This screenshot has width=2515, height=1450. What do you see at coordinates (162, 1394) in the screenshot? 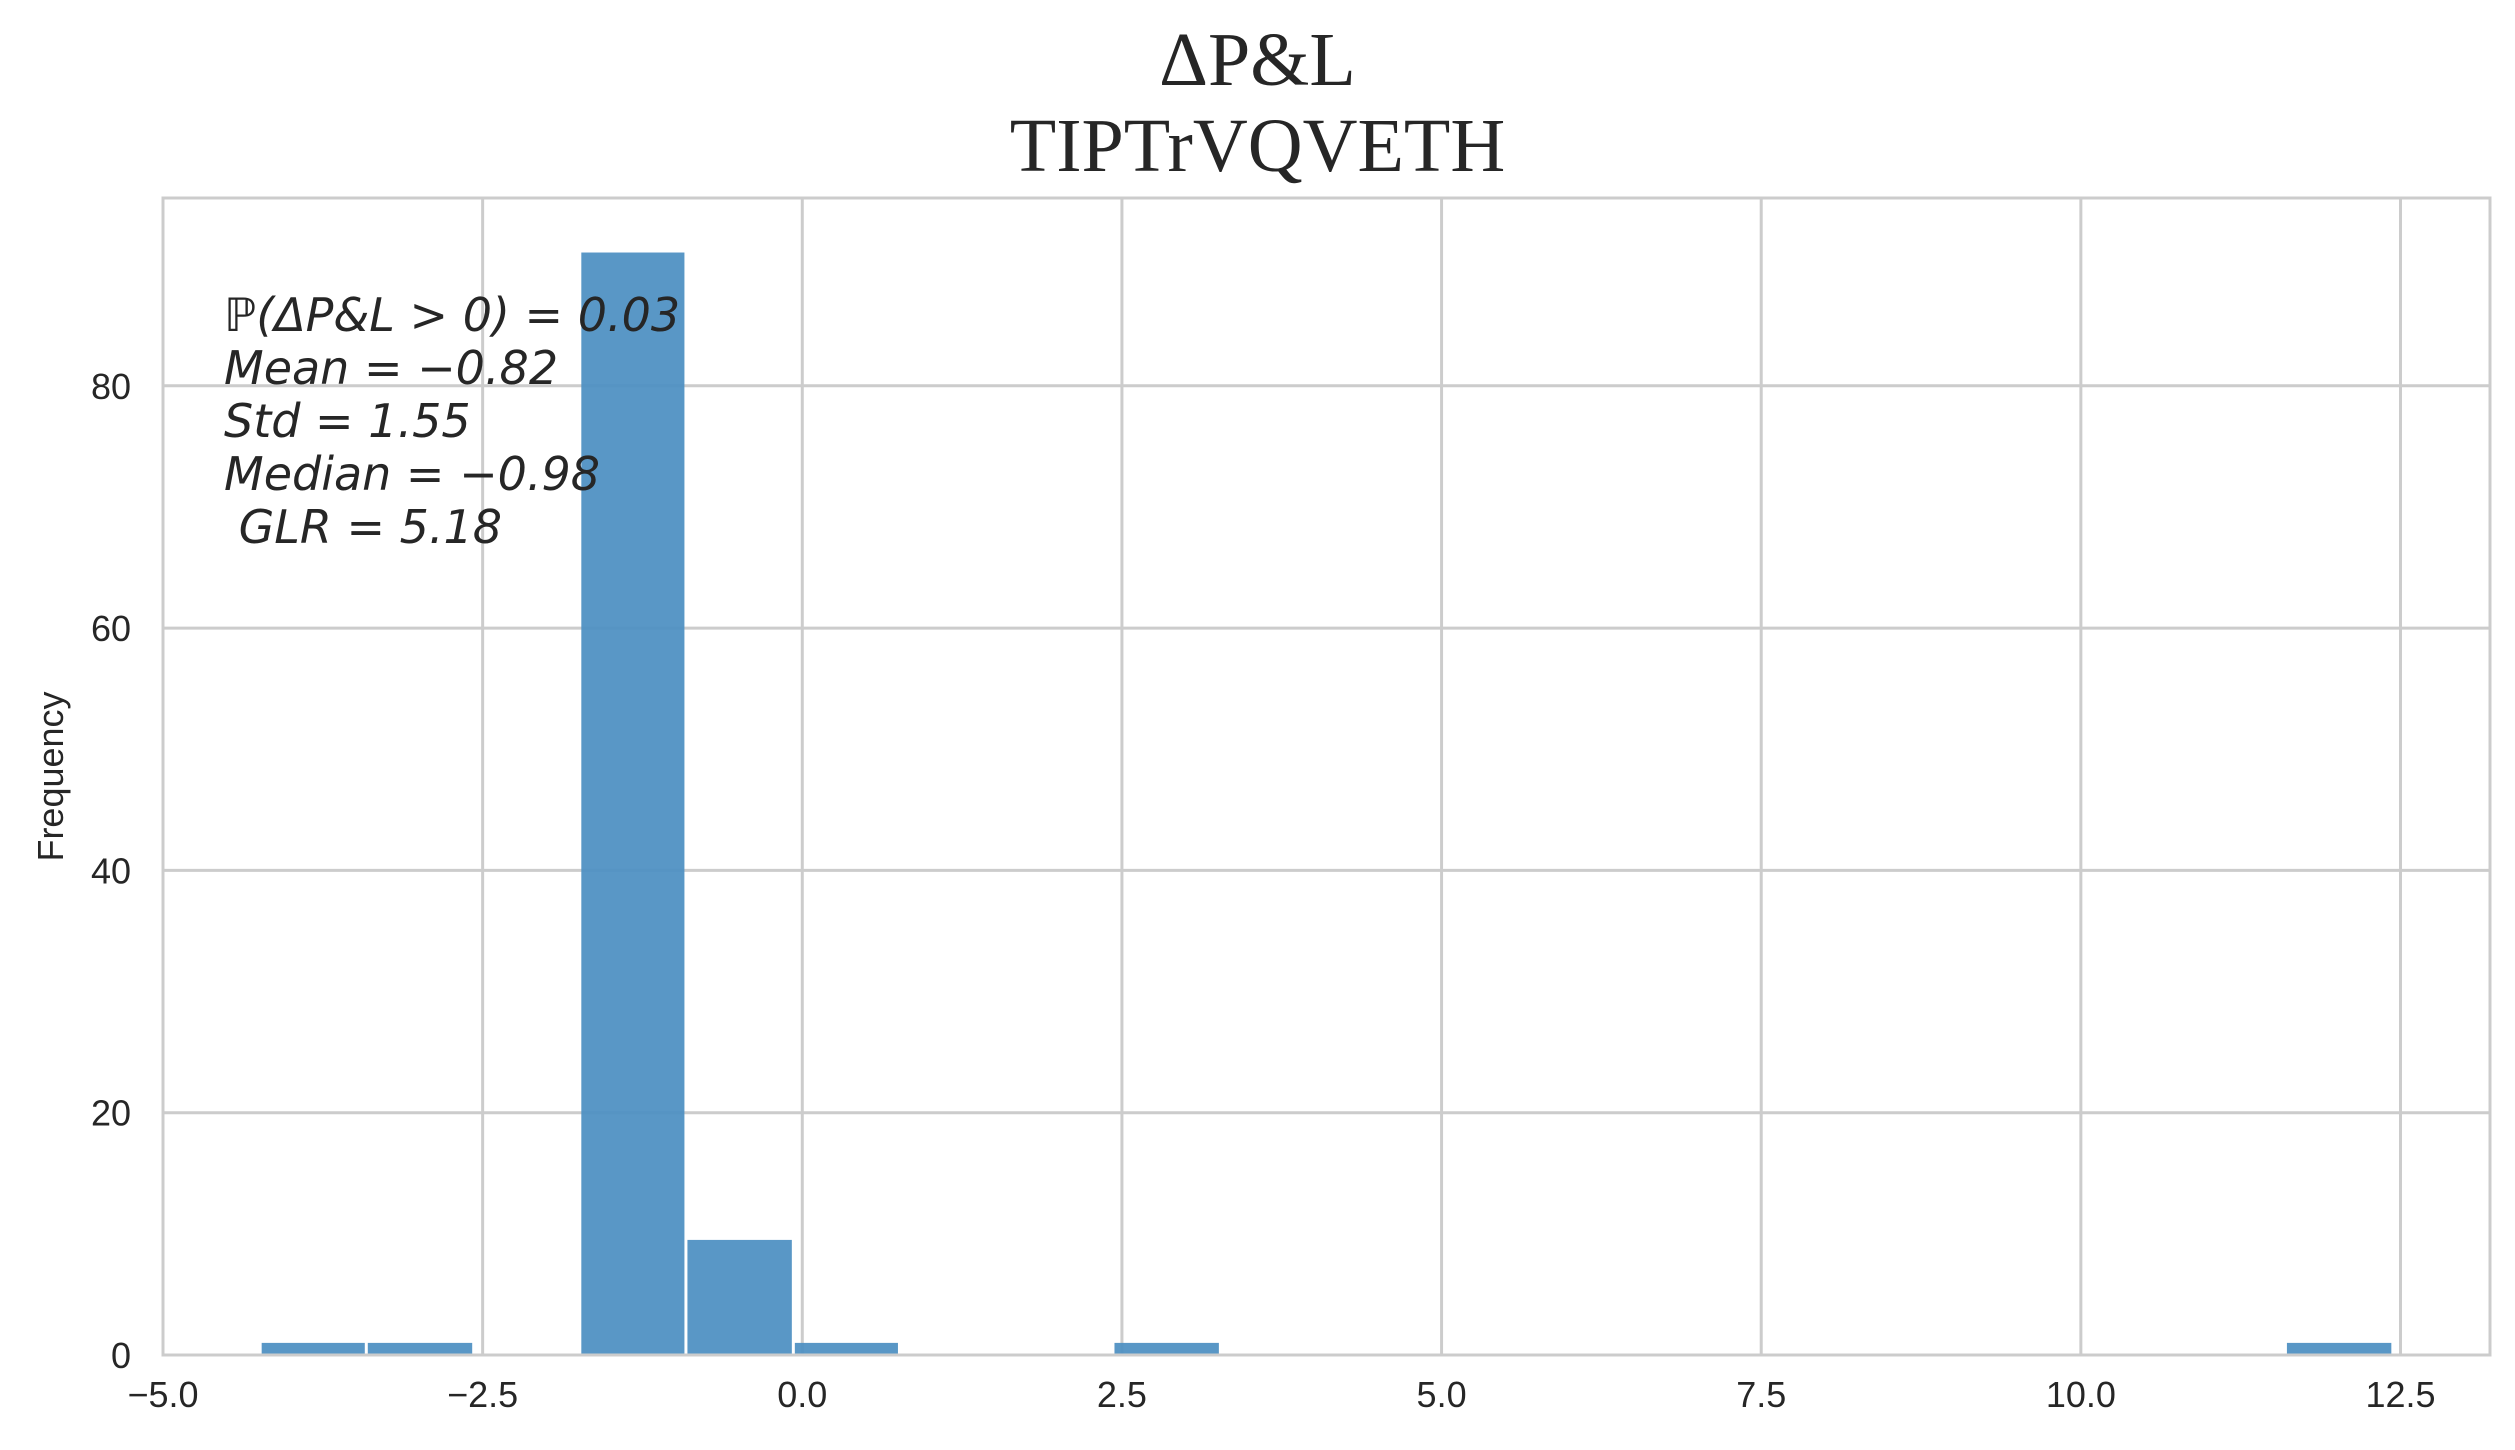
I see `x-tick-label: −5.0` at bounding box center [162, 1394].